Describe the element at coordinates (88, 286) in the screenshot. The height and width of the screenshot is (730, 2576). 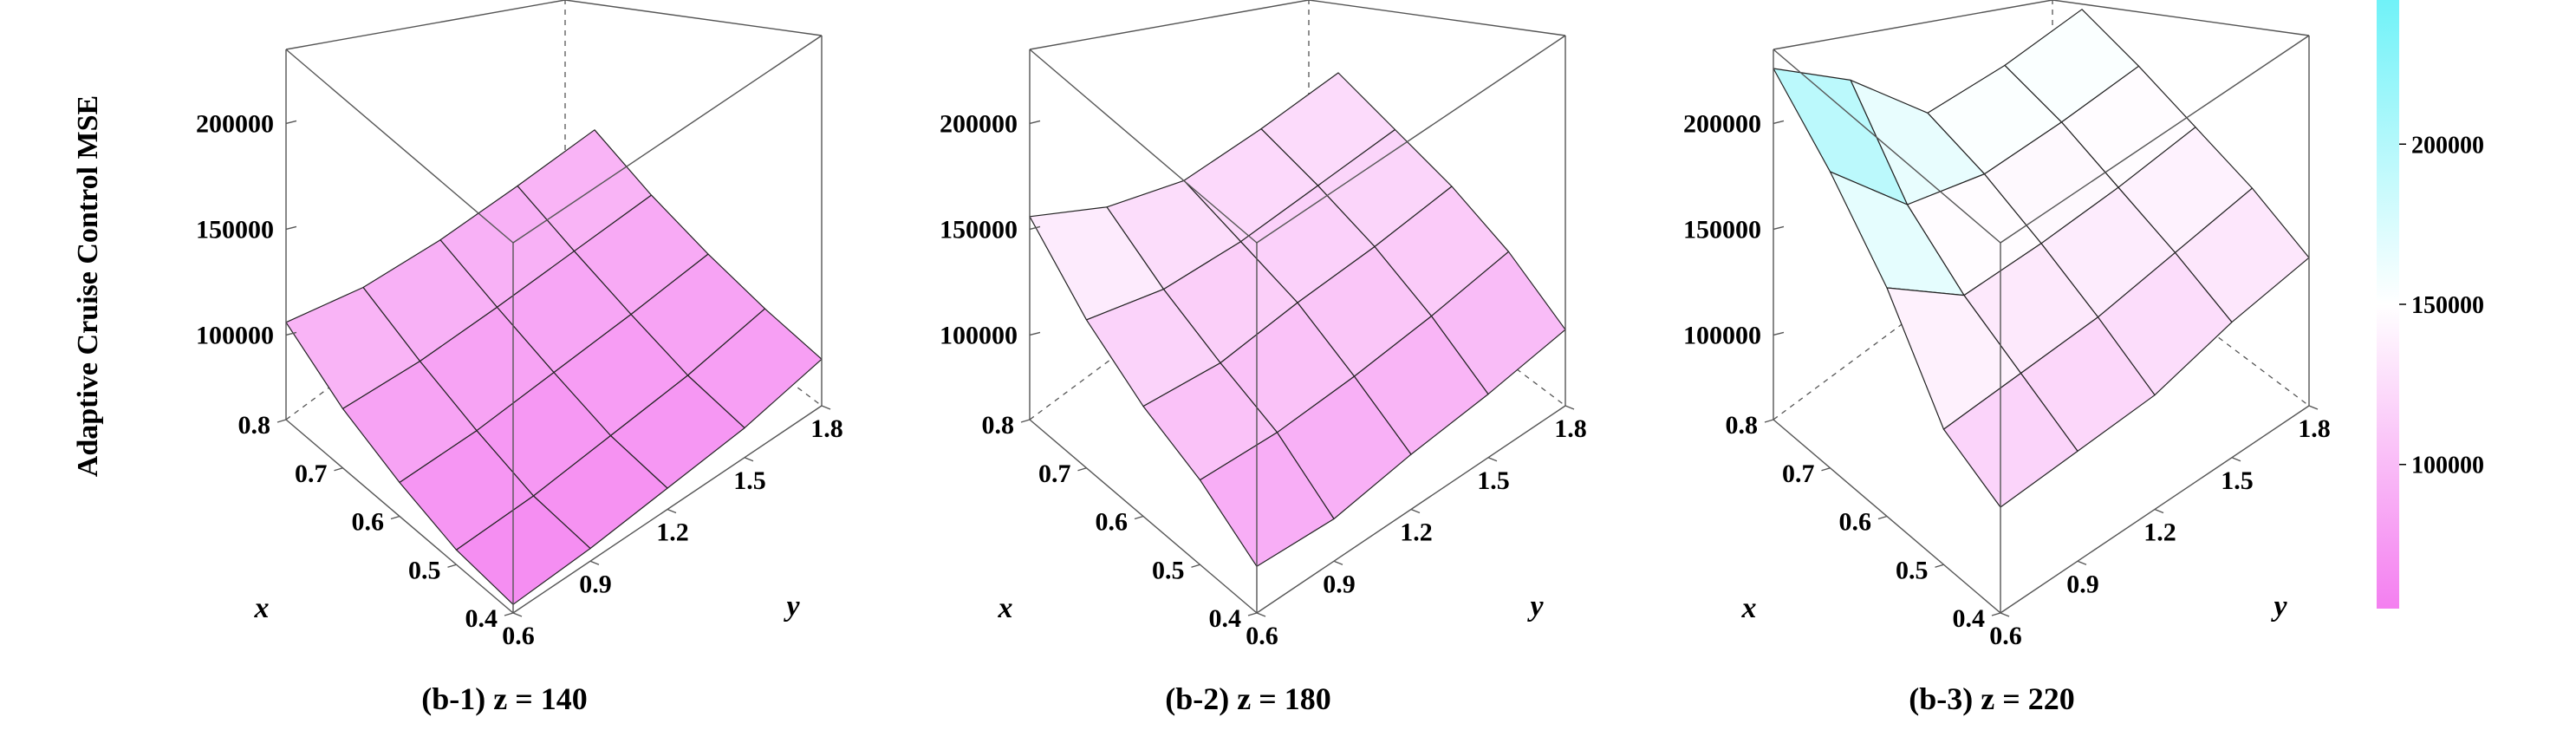
I see `y-axis-title: Adaptive Cruise Control MSE` at that location.